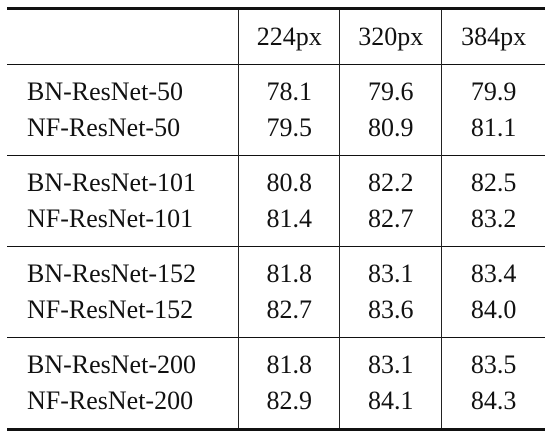 The height and width of the screenshot is (431, 552). I want to click on value-cell-bold: 79.5, so click(289, 133).